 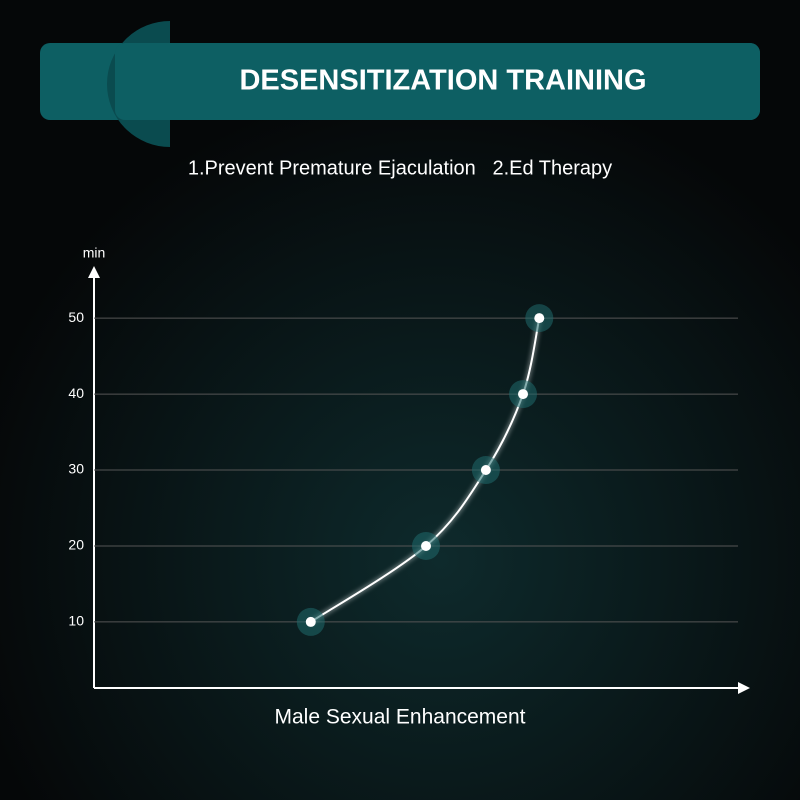 What do you see at coordinates (442, 81) in the screenshot?
I see `chart-title: DESENSITIZATION TRAINING` at bounding box center [442, 81].